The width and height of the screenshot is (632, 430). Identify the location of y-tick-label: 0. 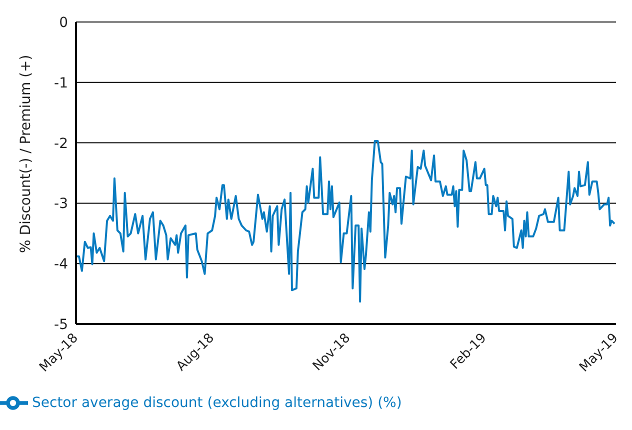
(63, 22).